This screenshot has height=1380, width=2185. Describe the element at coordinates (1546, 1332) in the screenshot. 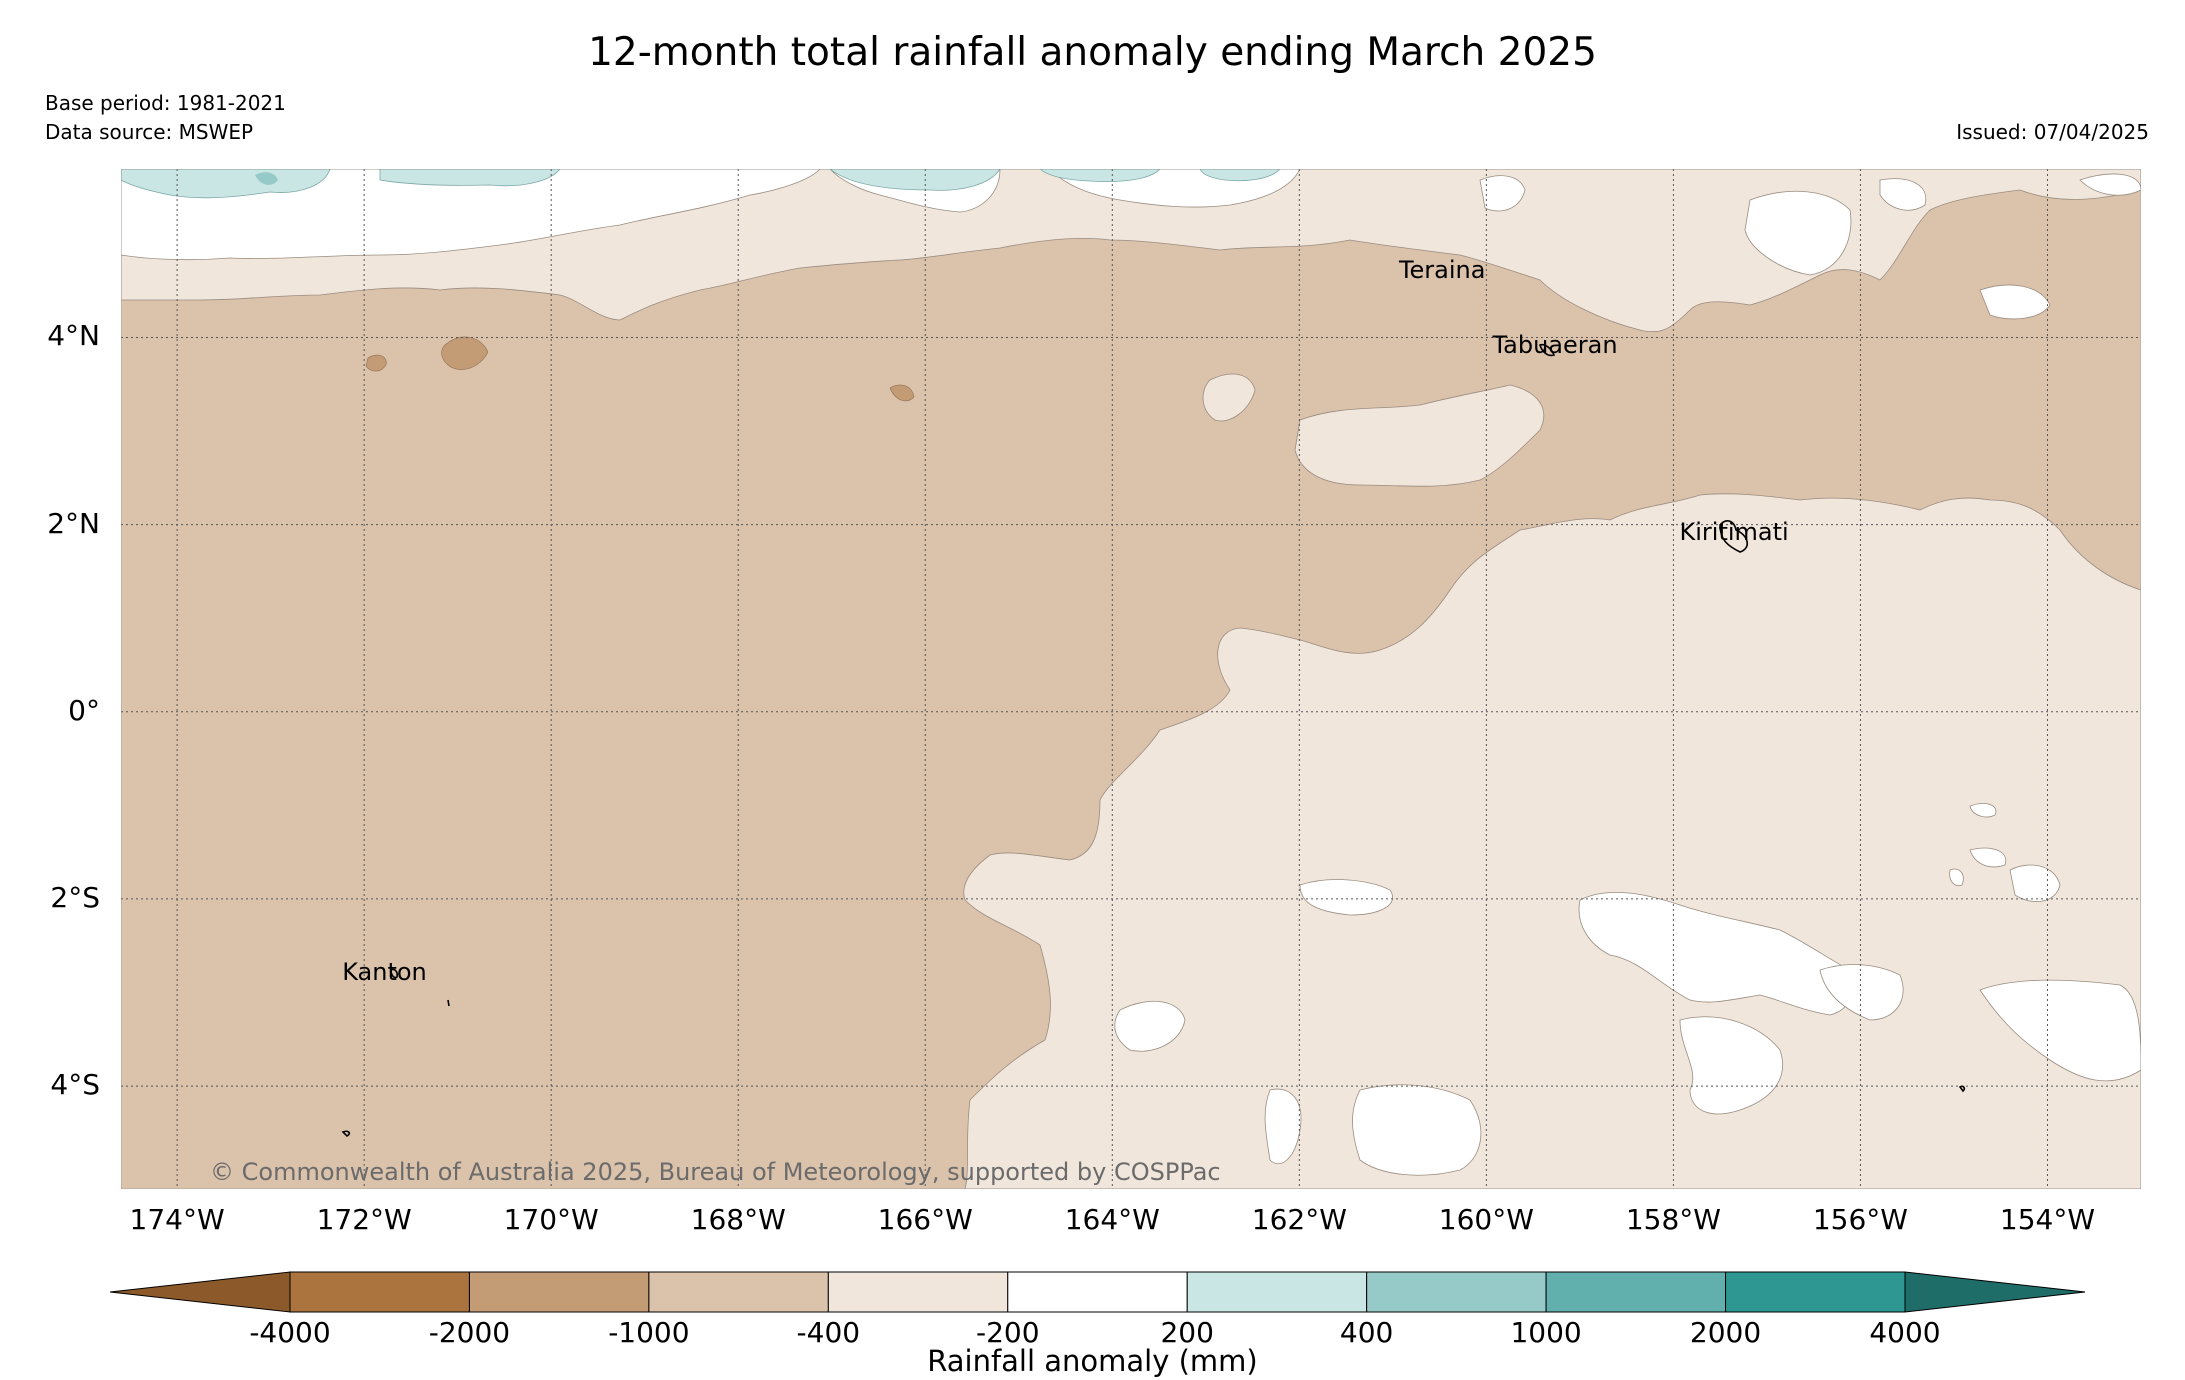

I see `colorbar-tick-label: 1000` at that location.